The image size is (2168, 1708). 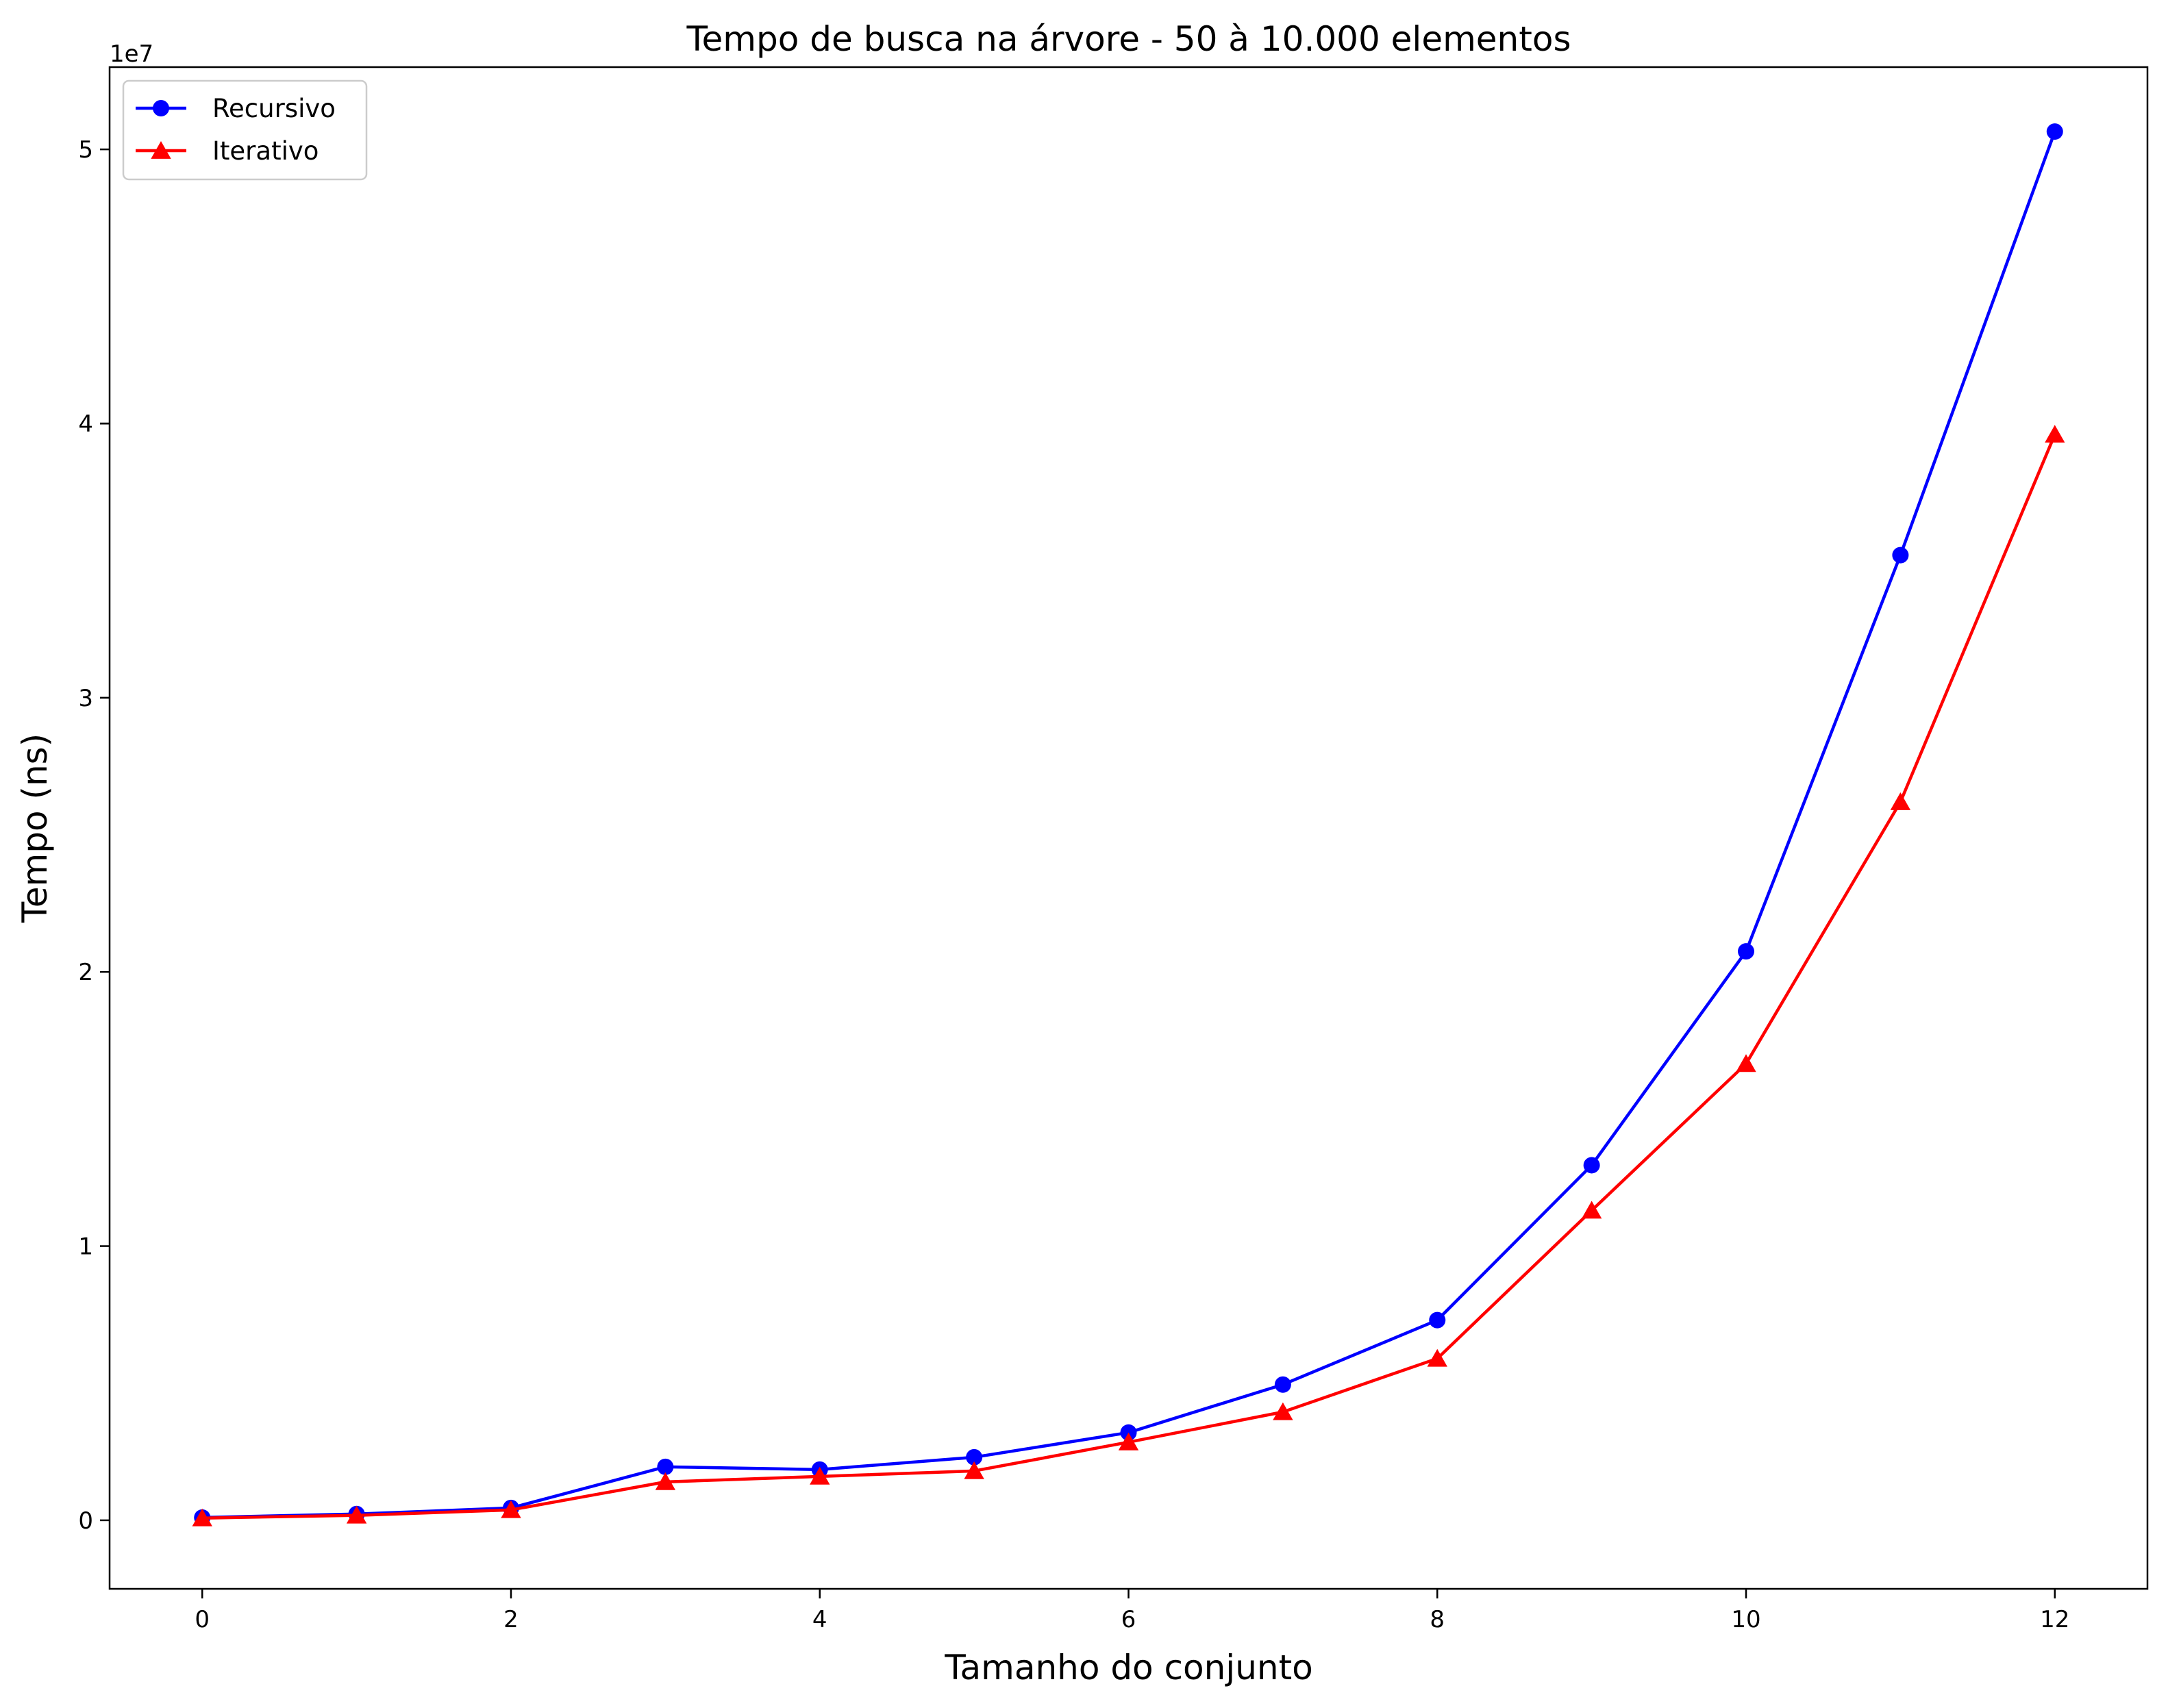 I want to click on legend-label: Recursivo, so click(x=274, y=108).